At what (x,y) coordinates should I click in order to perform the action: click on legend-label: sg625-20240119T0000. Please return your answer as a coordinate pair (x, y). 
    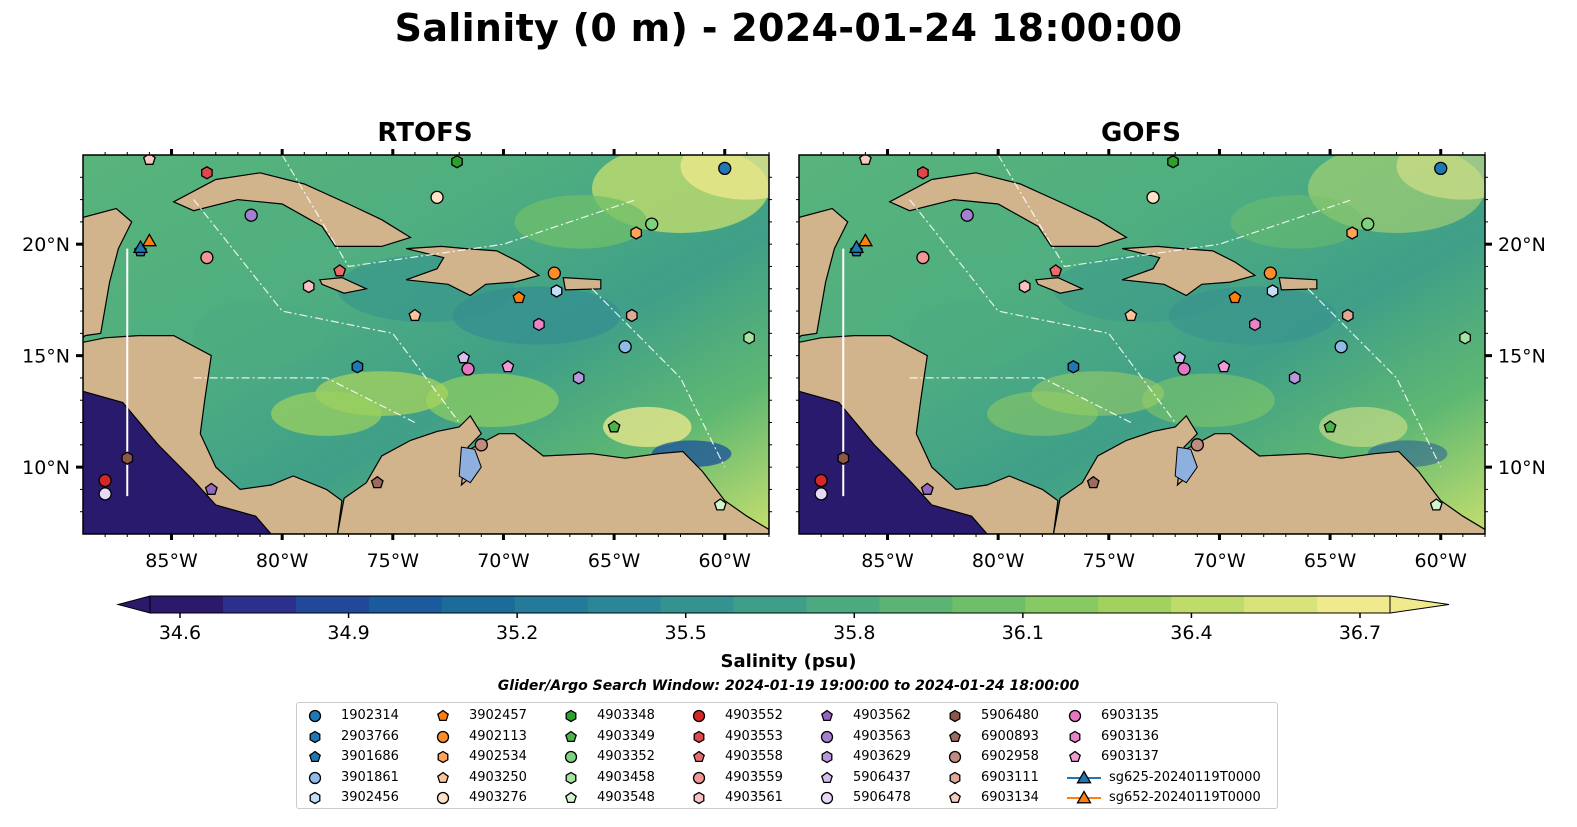
    Looking at the image, I should click on (1185, 777).